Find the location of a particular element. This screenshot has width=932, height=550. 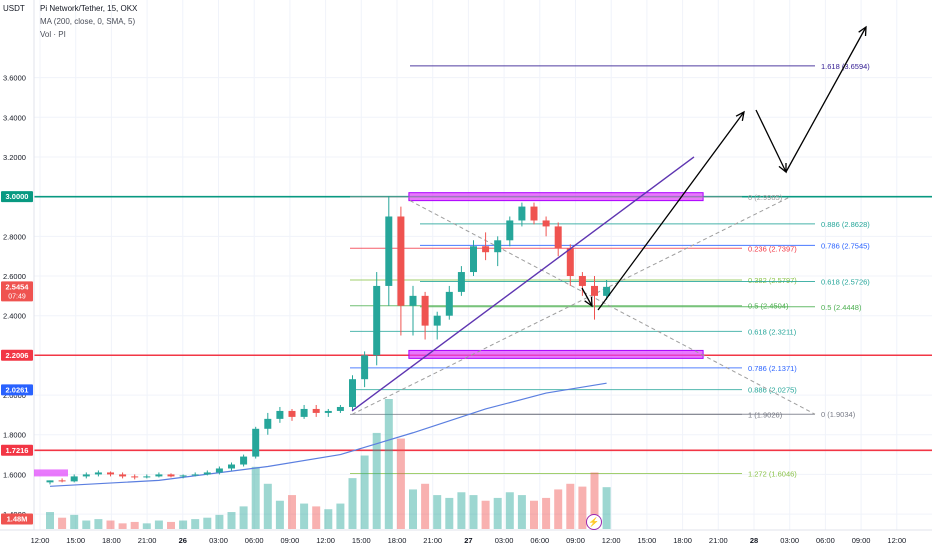

volume-indicator-label: Vol · PI is located at coordinates (53, 34).